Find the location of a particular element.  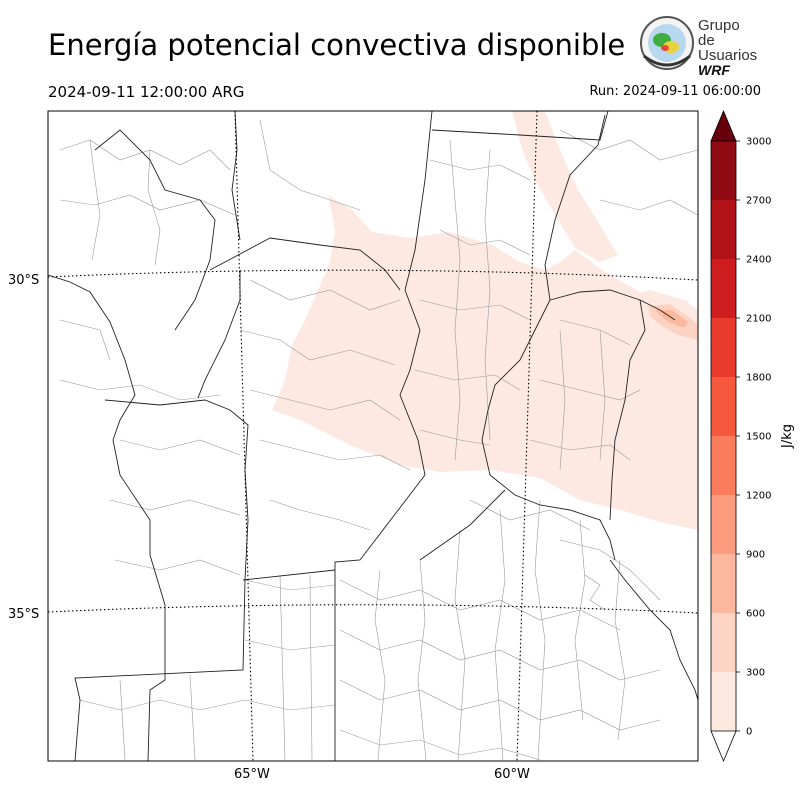

santa-fe-east is located at coordinates (520, 126).